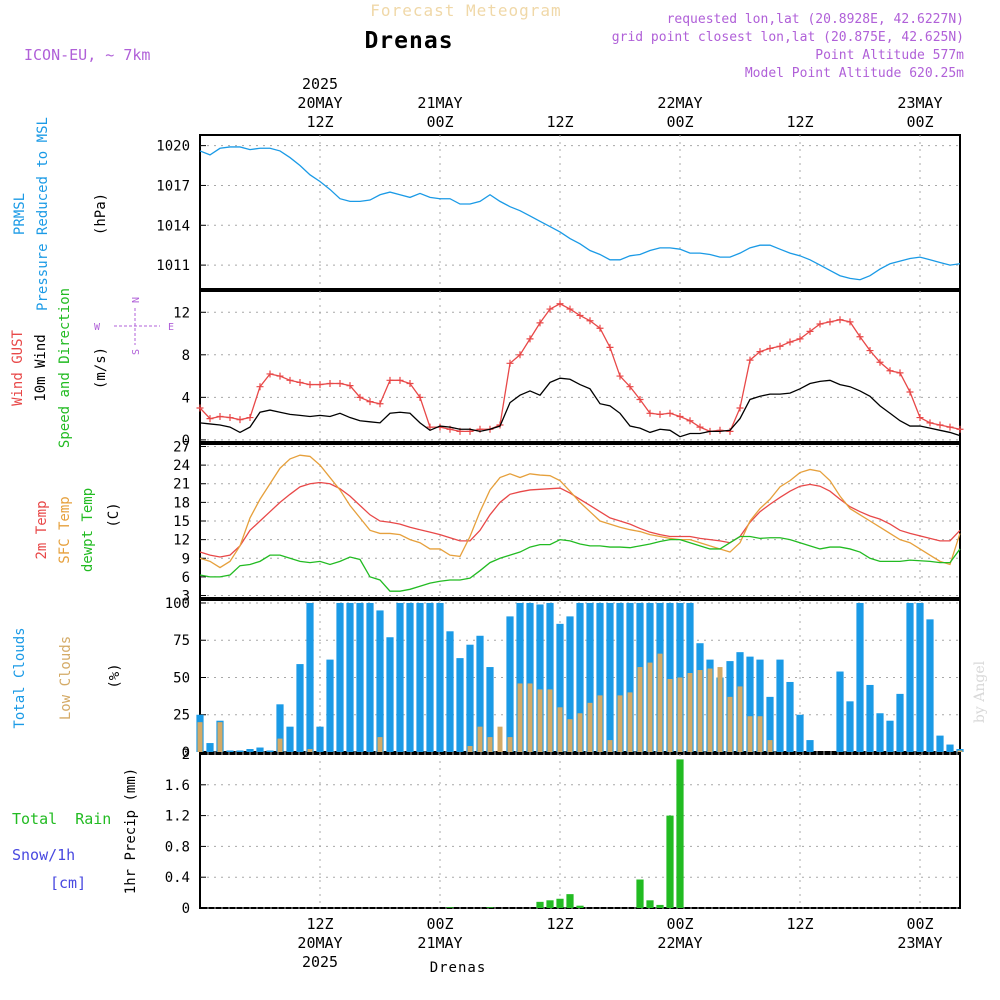 Image resolution: width=1000 pixels, height=1000 pixels. Describe the element at coordinates (980, 691) in the screenshot. I see `watermark: by Angel` at that location.